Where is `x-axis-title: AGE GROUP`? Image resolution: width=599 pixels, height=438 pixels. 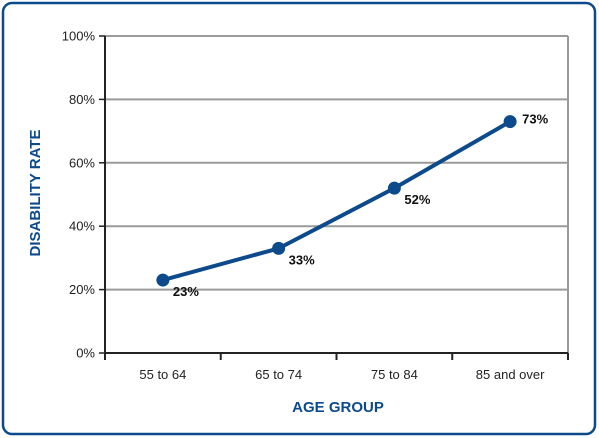
x-axis-title: AGE GROUP is located at coordinates (338, 407).